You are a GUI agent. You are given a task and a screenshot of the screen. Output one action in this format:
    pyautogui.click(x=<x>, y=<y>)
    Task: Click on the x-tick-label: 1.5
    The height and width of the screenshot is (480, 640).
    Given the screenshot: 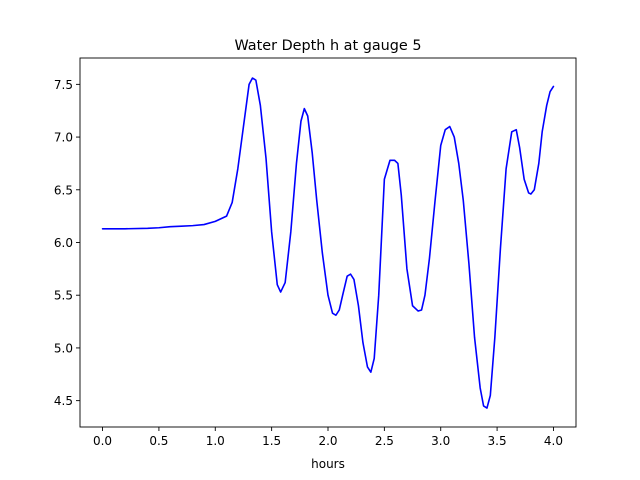 What is the action you would take?
    pyautogui.click(x=271, y=441)
    